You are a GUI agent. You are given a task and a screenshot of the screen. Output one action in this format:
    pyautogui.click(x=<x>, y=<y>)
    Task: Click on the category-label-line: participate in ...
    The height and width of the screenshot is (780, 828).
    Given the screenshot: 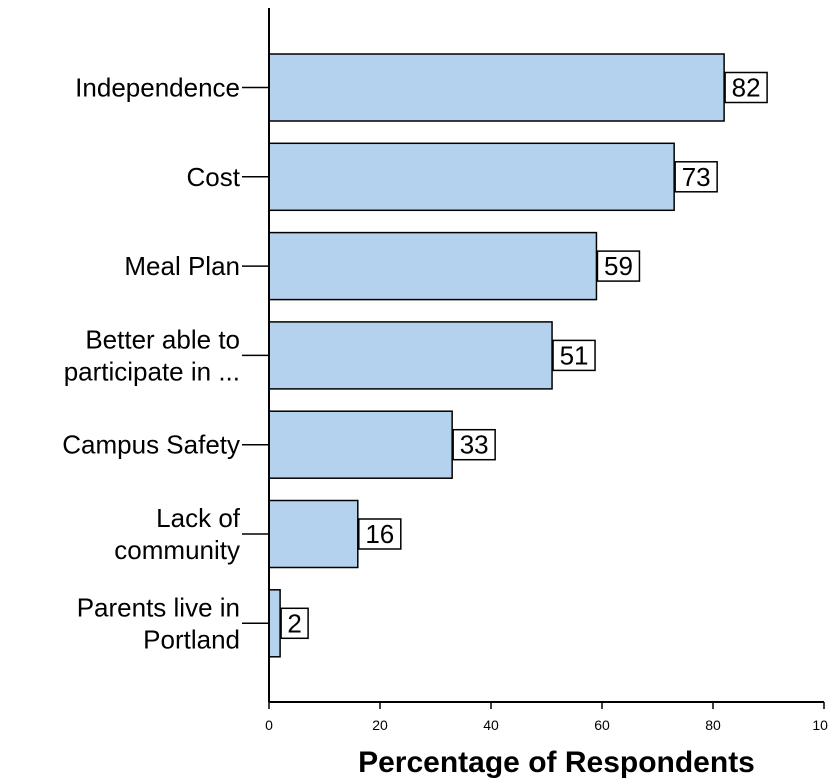 What is the action you would take?
    pyautogui.click(x=152, y=371)
    